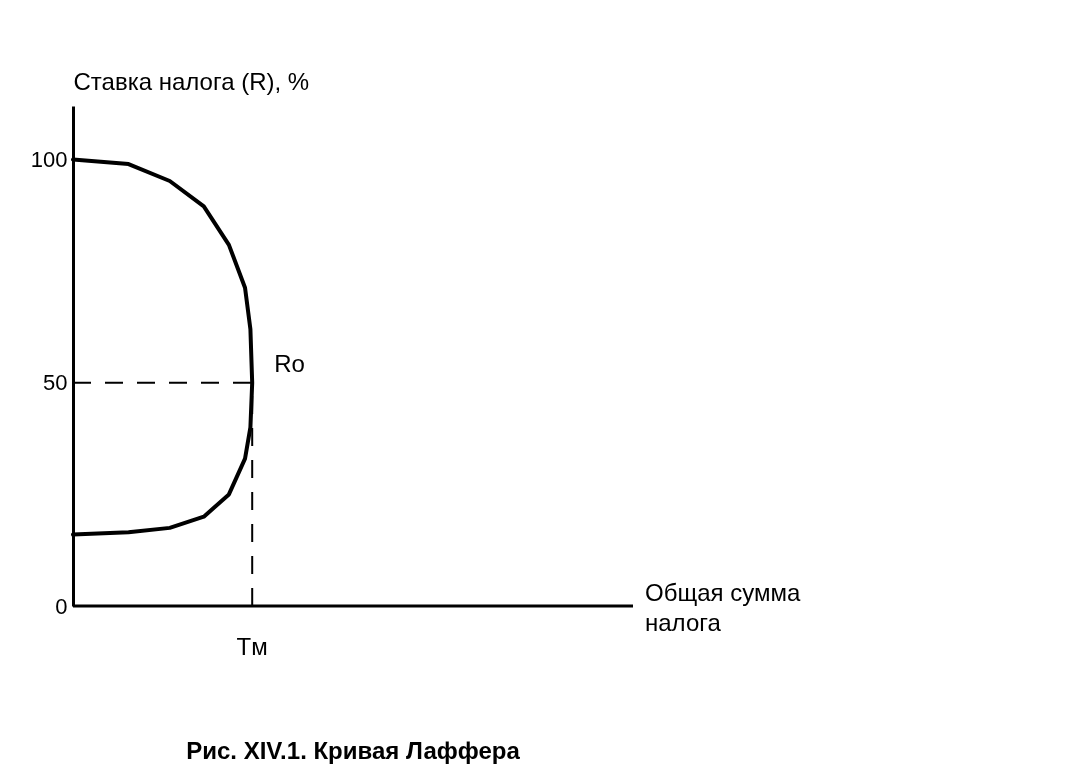  What do you see at coordinates (55, 383) in the screenshot?
I see `y-tick-label: 50` at bounding box center [55, 383].